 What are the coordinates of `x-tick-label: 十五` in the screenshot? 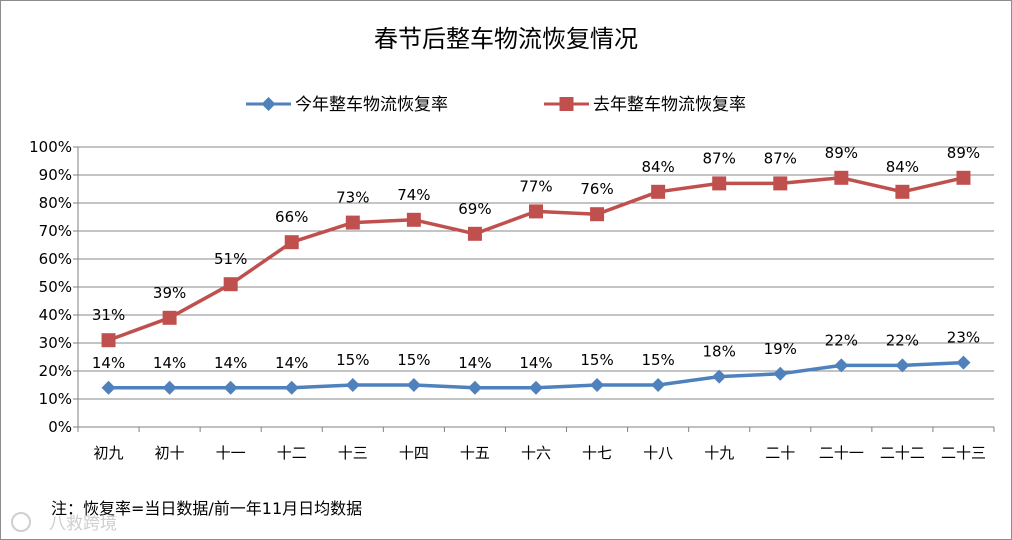 It's located at (475, 453).